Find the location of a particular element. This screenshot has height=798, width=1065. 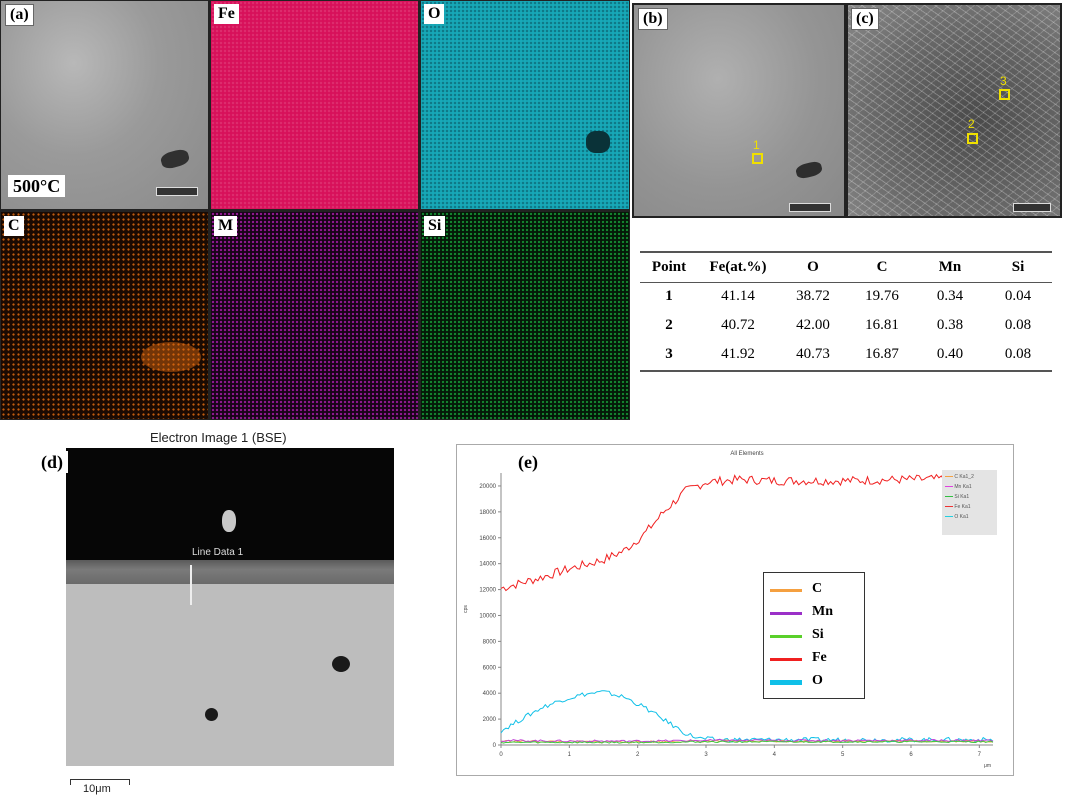

eds-map-c-label: C is located at coordinates (14, 226).